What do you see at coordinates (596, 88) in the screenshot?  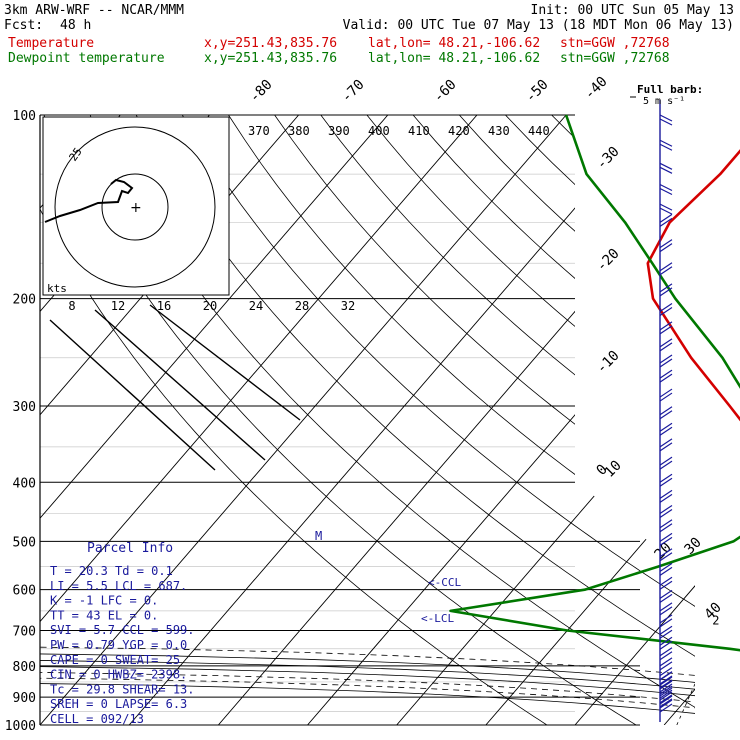 I see `isotherm-label--40: -40` at bounding box center [596, 88].